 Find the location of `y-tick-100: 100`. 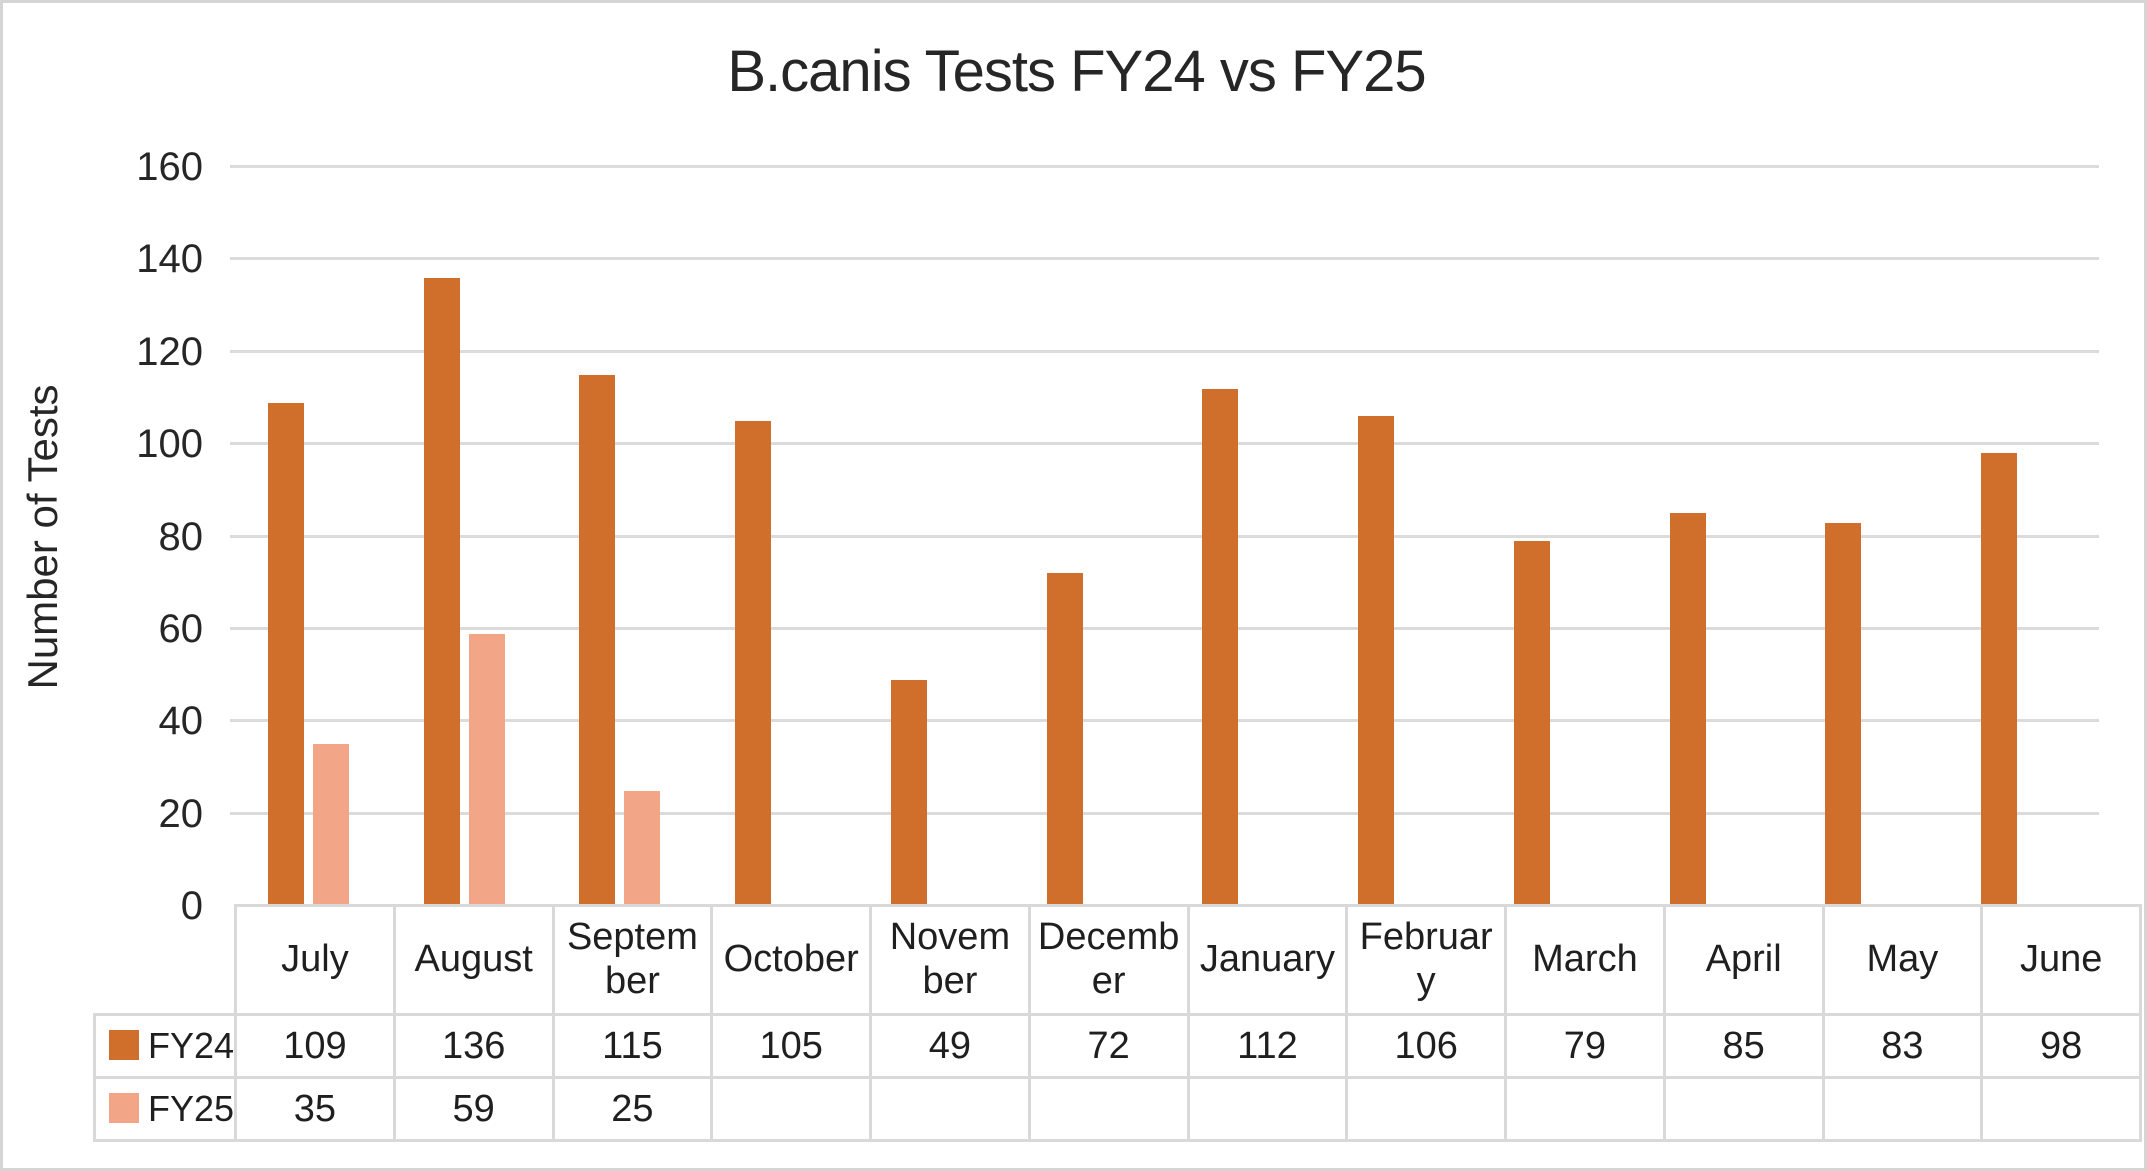

y-tick-100: 100 is located at coordinates (169, 444).